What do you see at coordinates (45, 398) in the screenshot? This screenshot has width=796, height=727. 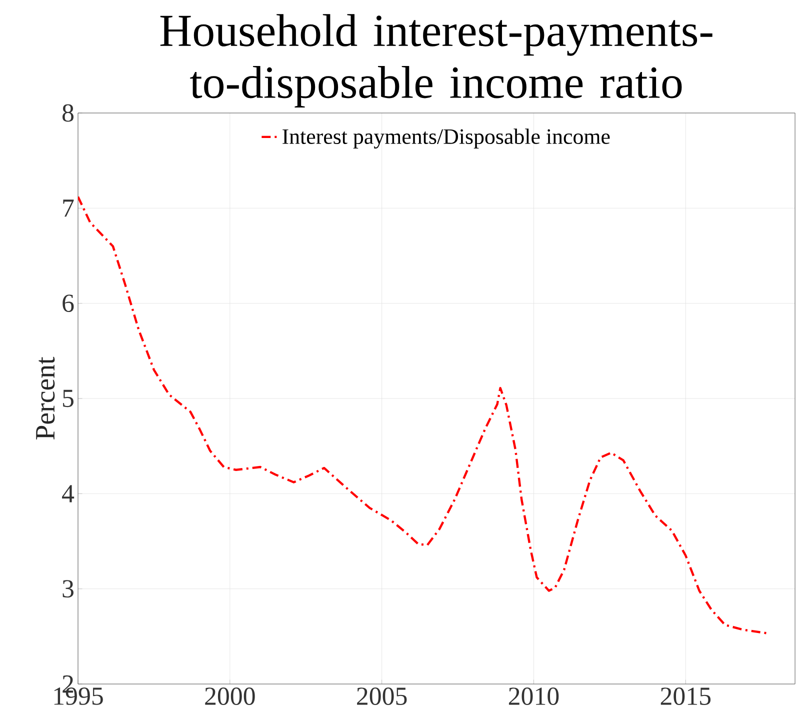 I see `y-axis-title: Percent` at bounding box center [45, 398].